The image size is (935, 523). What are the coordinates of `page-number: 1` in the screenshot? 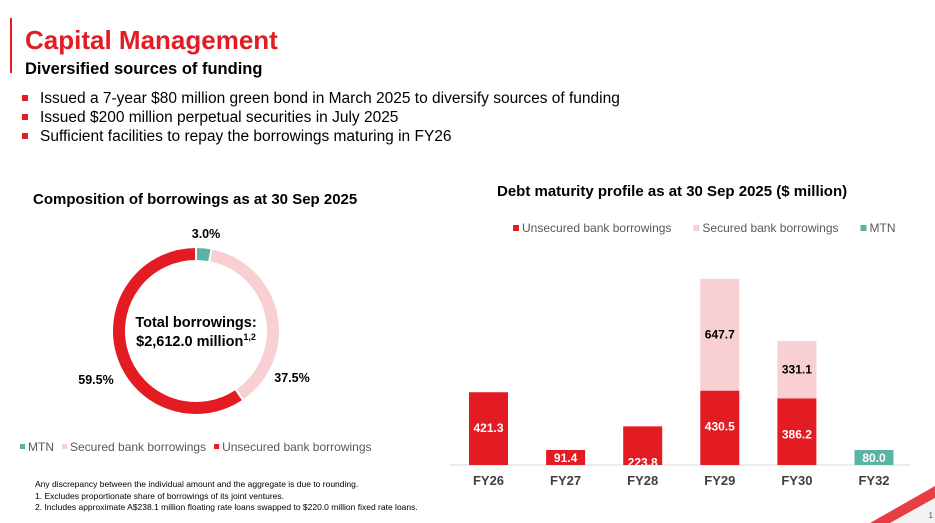 It's located at (930, 515).